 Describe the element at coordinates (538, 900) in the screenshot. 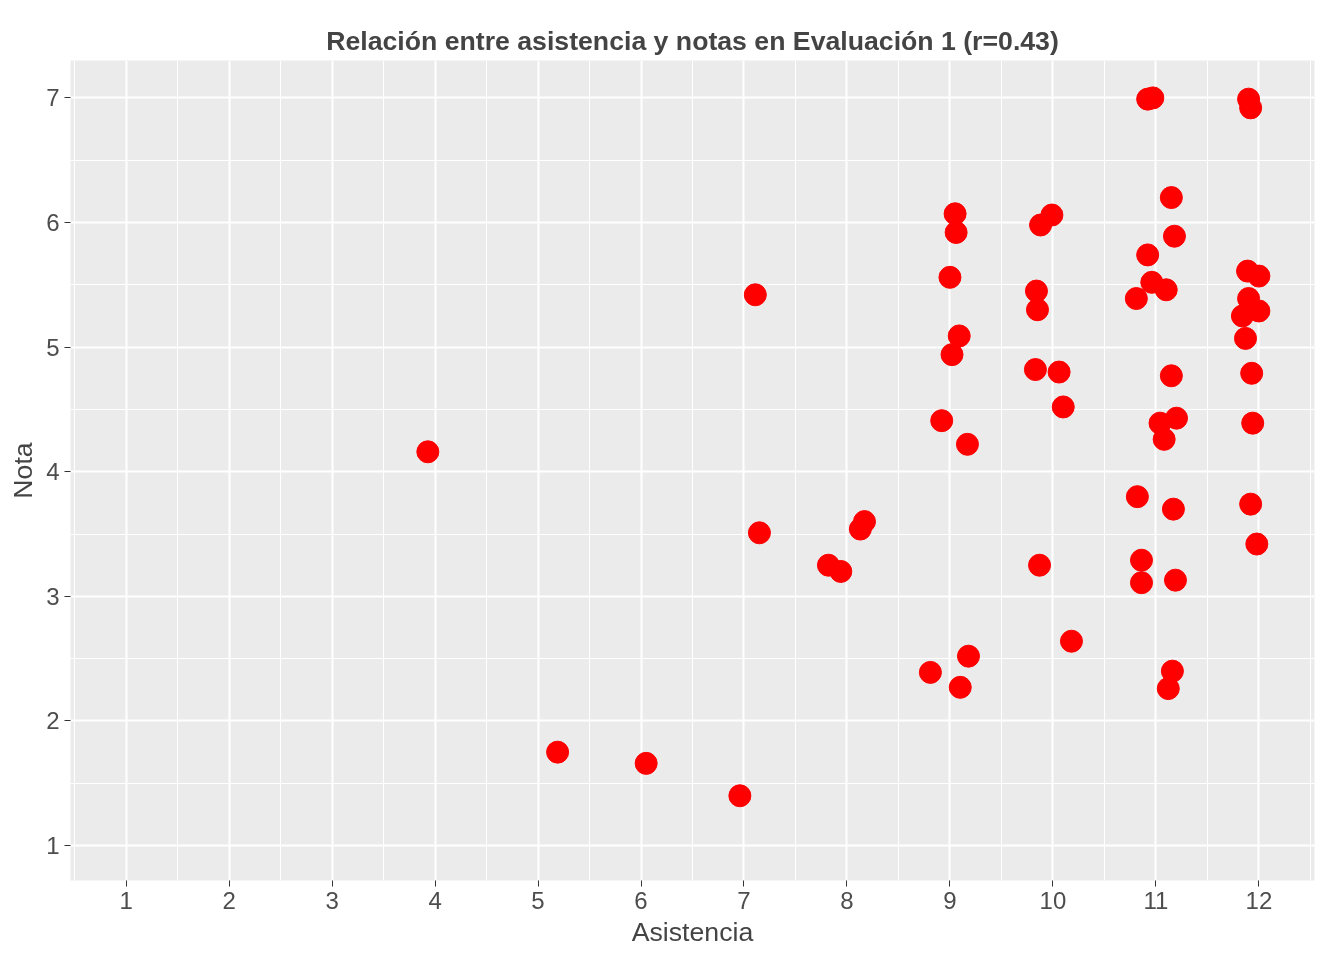

I see `x-tick-label: 5` at that location.